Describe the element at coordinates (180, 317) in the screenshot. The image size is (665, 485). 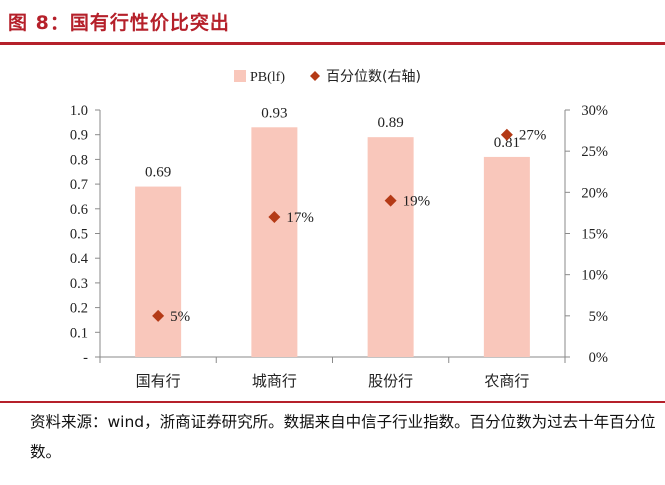
I see `percentile-label: 5%` at that location.